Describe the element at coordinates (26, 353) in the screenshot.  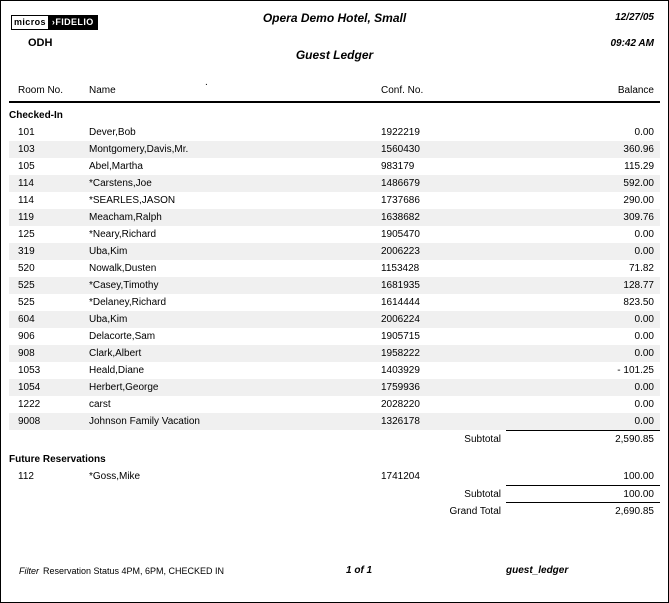
I see `room-cell: 908` at that location.